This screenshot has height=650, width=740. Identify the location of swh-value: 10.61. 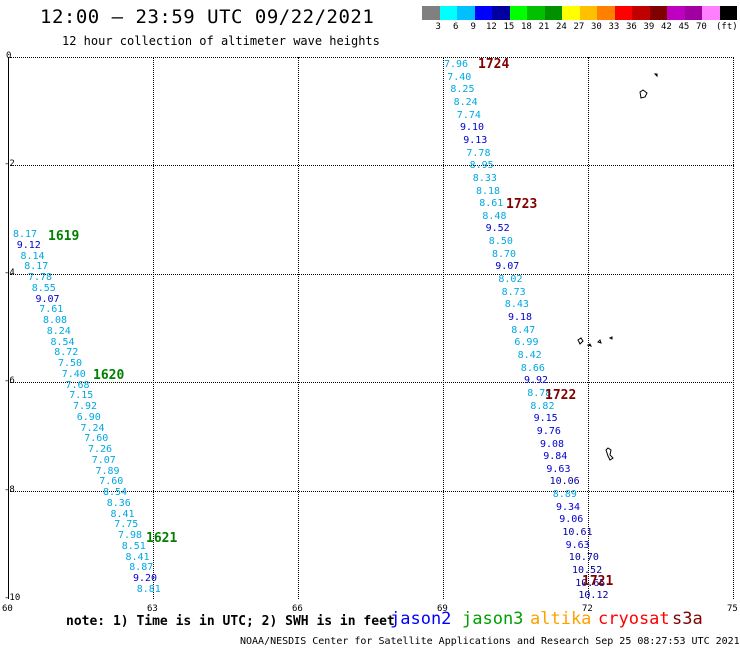
(577, 533).